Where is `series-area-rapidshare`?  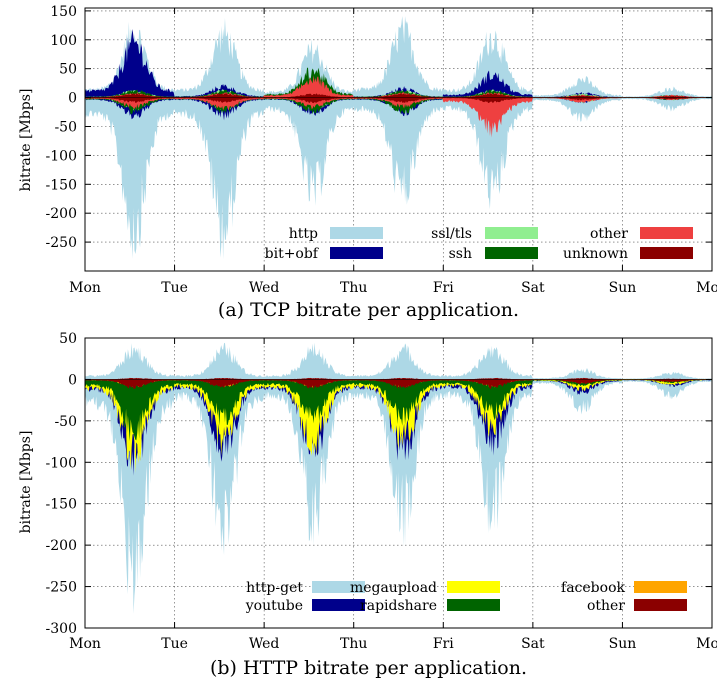
series-area-rapidshare is located at coordinates (398, 410).